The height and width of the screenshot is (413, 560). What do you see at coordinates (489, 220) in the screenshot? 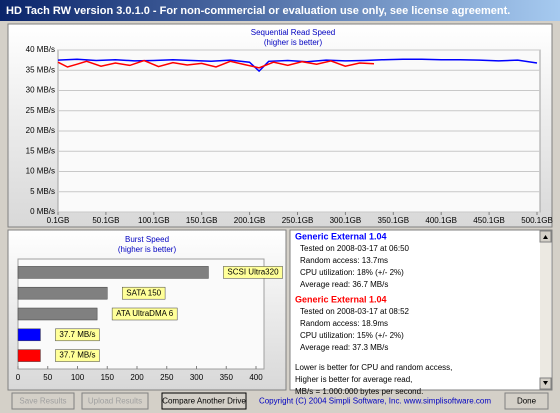
I see `x-tick-label: 450.1GB` at bounding box center [489, 220].